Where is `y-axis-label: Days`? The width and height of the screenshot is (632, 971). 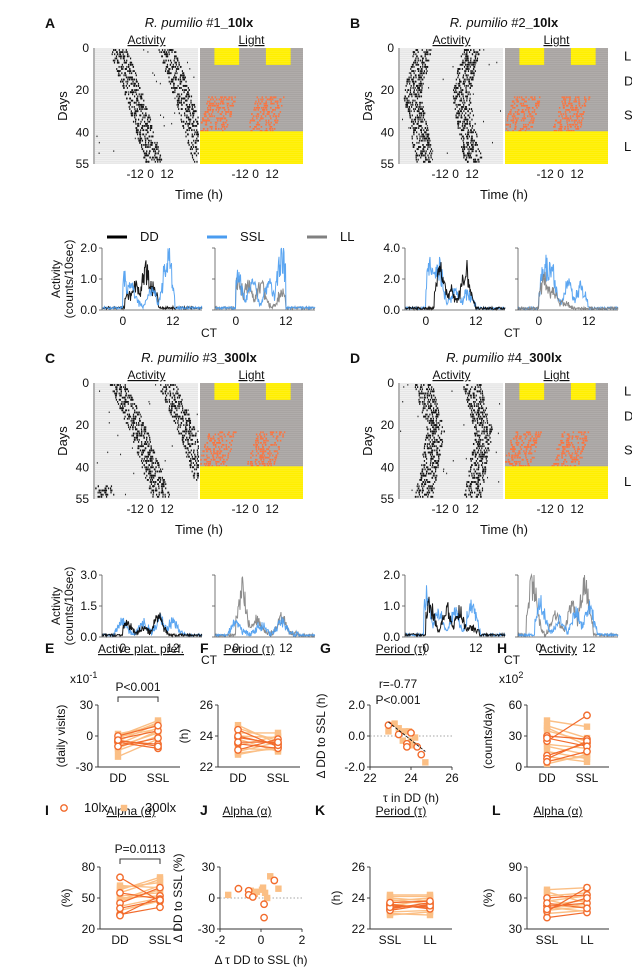 y-axis-label: Days is located at coordinates (62, 106).